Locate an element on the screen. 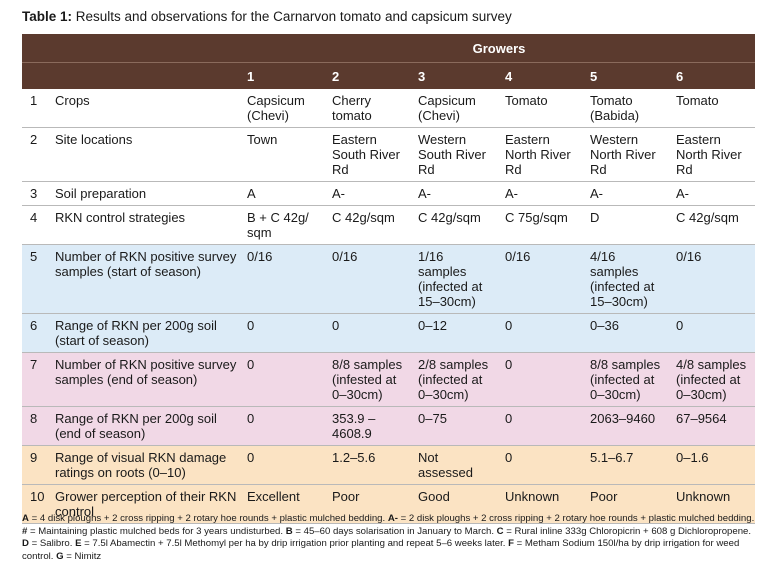  grower-column-header: 5 is located at coordinates (627, 75).